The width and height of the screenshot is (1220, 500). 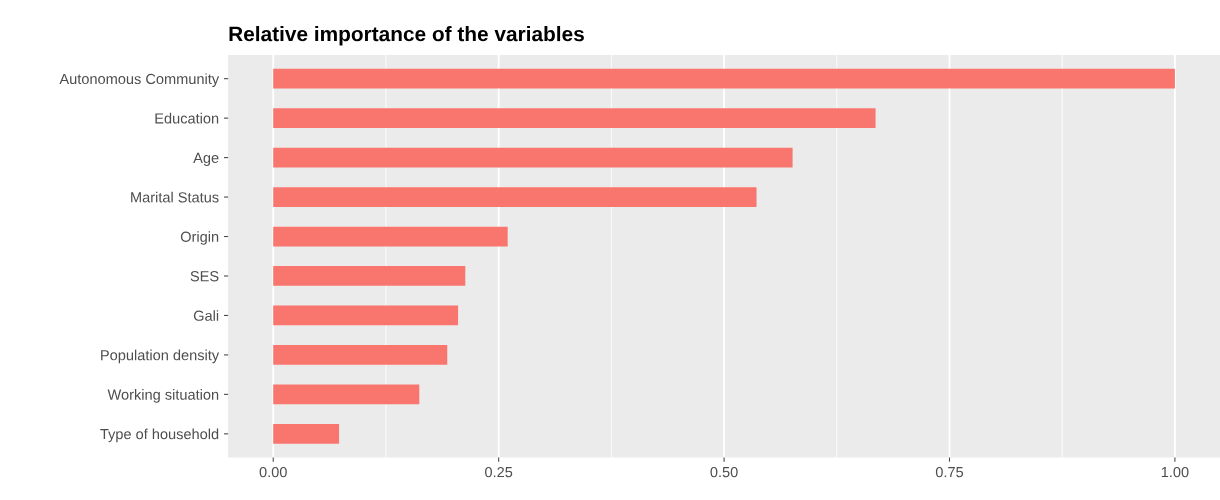 What do you see at coordinates (724, 472) in the screenshot?
I see `x-tick-label: 0.50` at bounding box center [724, 472].